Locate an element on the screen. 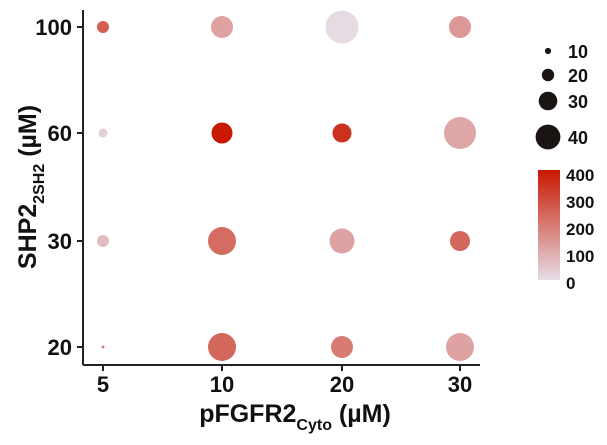  size-legend-label: 40 is located at coordinates (578, 138).